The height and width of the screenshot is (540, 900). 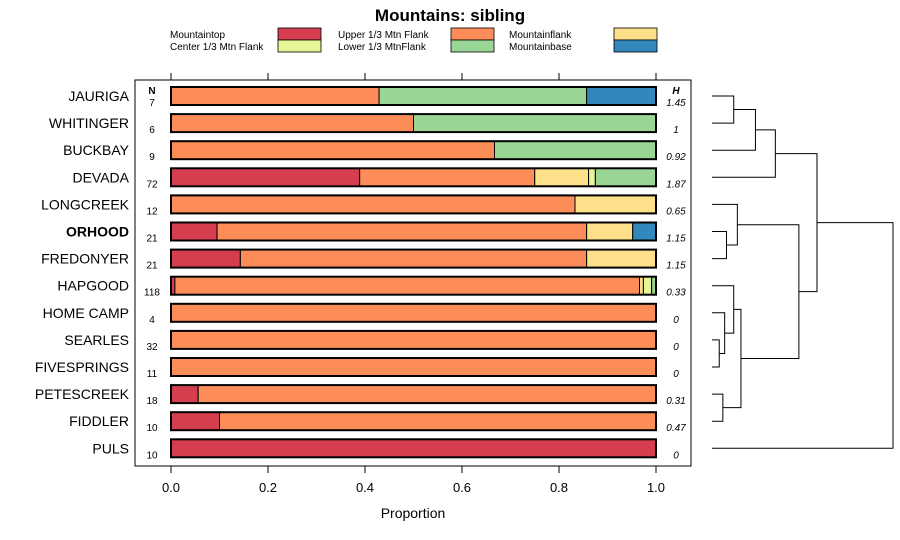 I want to click on bar-segment-fiddler-upper-1-3-mtn-flank, so click(x=438, y=421).